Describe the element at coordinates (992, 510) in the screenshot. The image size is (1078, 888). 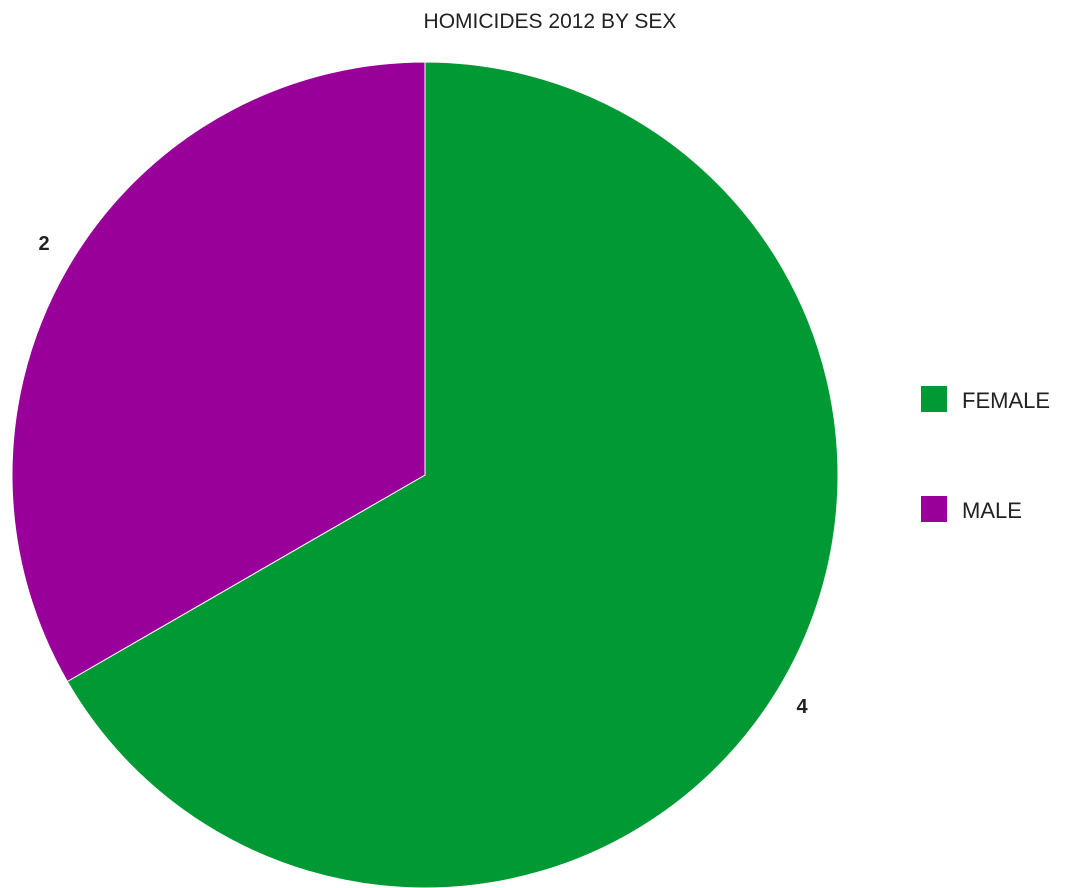
I see `legend-label-male: MALE` at that location.